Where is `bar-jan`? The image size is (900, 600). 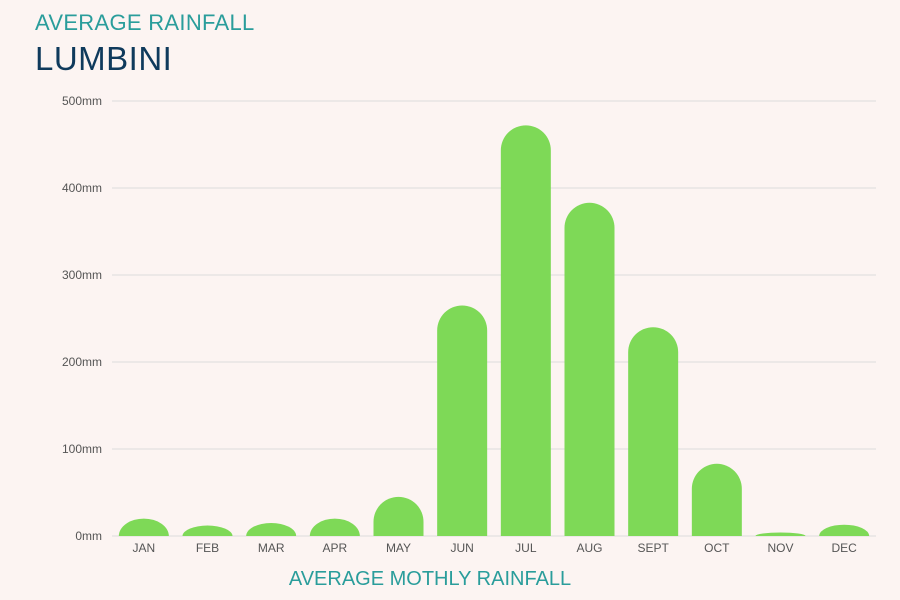
bar-jan is located at coordinates (143, 527).